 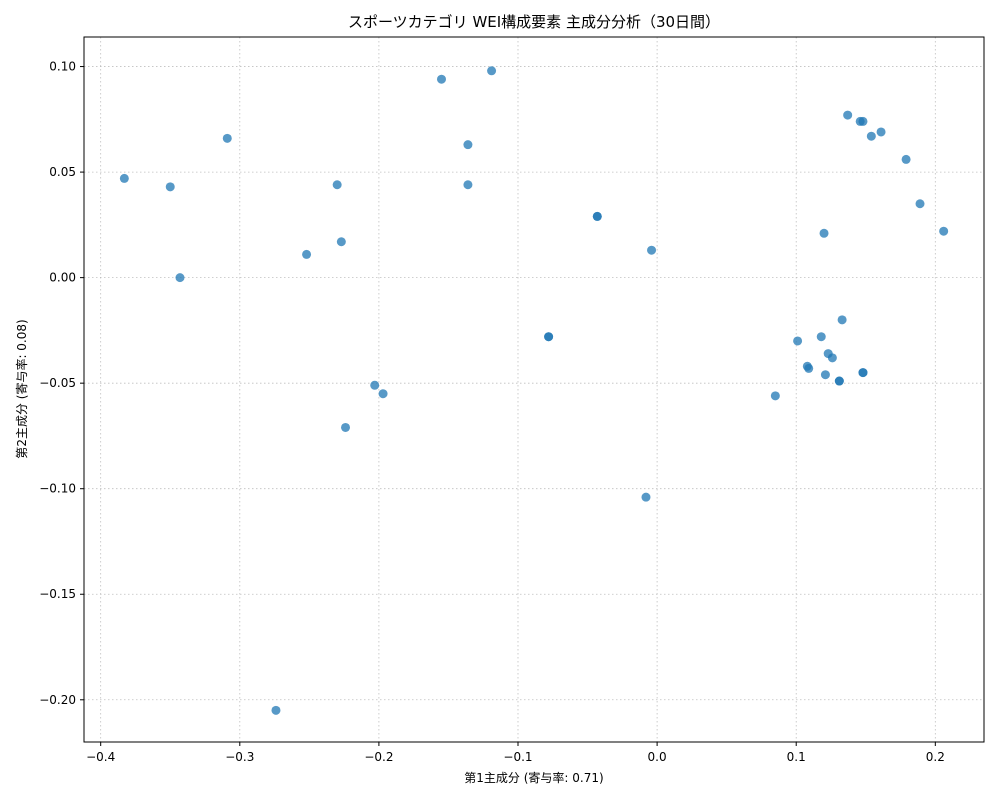 I want to click on y-tick-label: −0.20, so click(x=57, y=700).